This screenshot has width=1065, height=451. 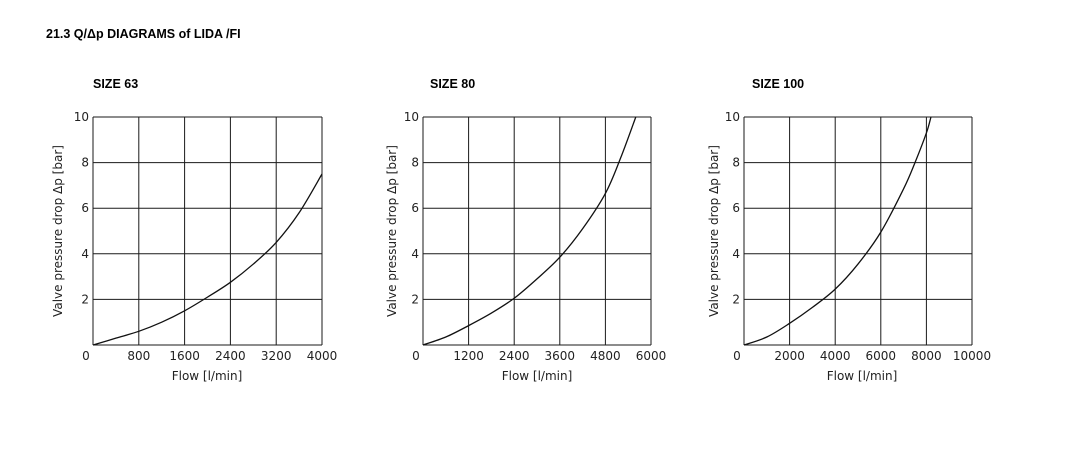 I want to click on x-tick-label: 4800, so click(x=605, y=356).